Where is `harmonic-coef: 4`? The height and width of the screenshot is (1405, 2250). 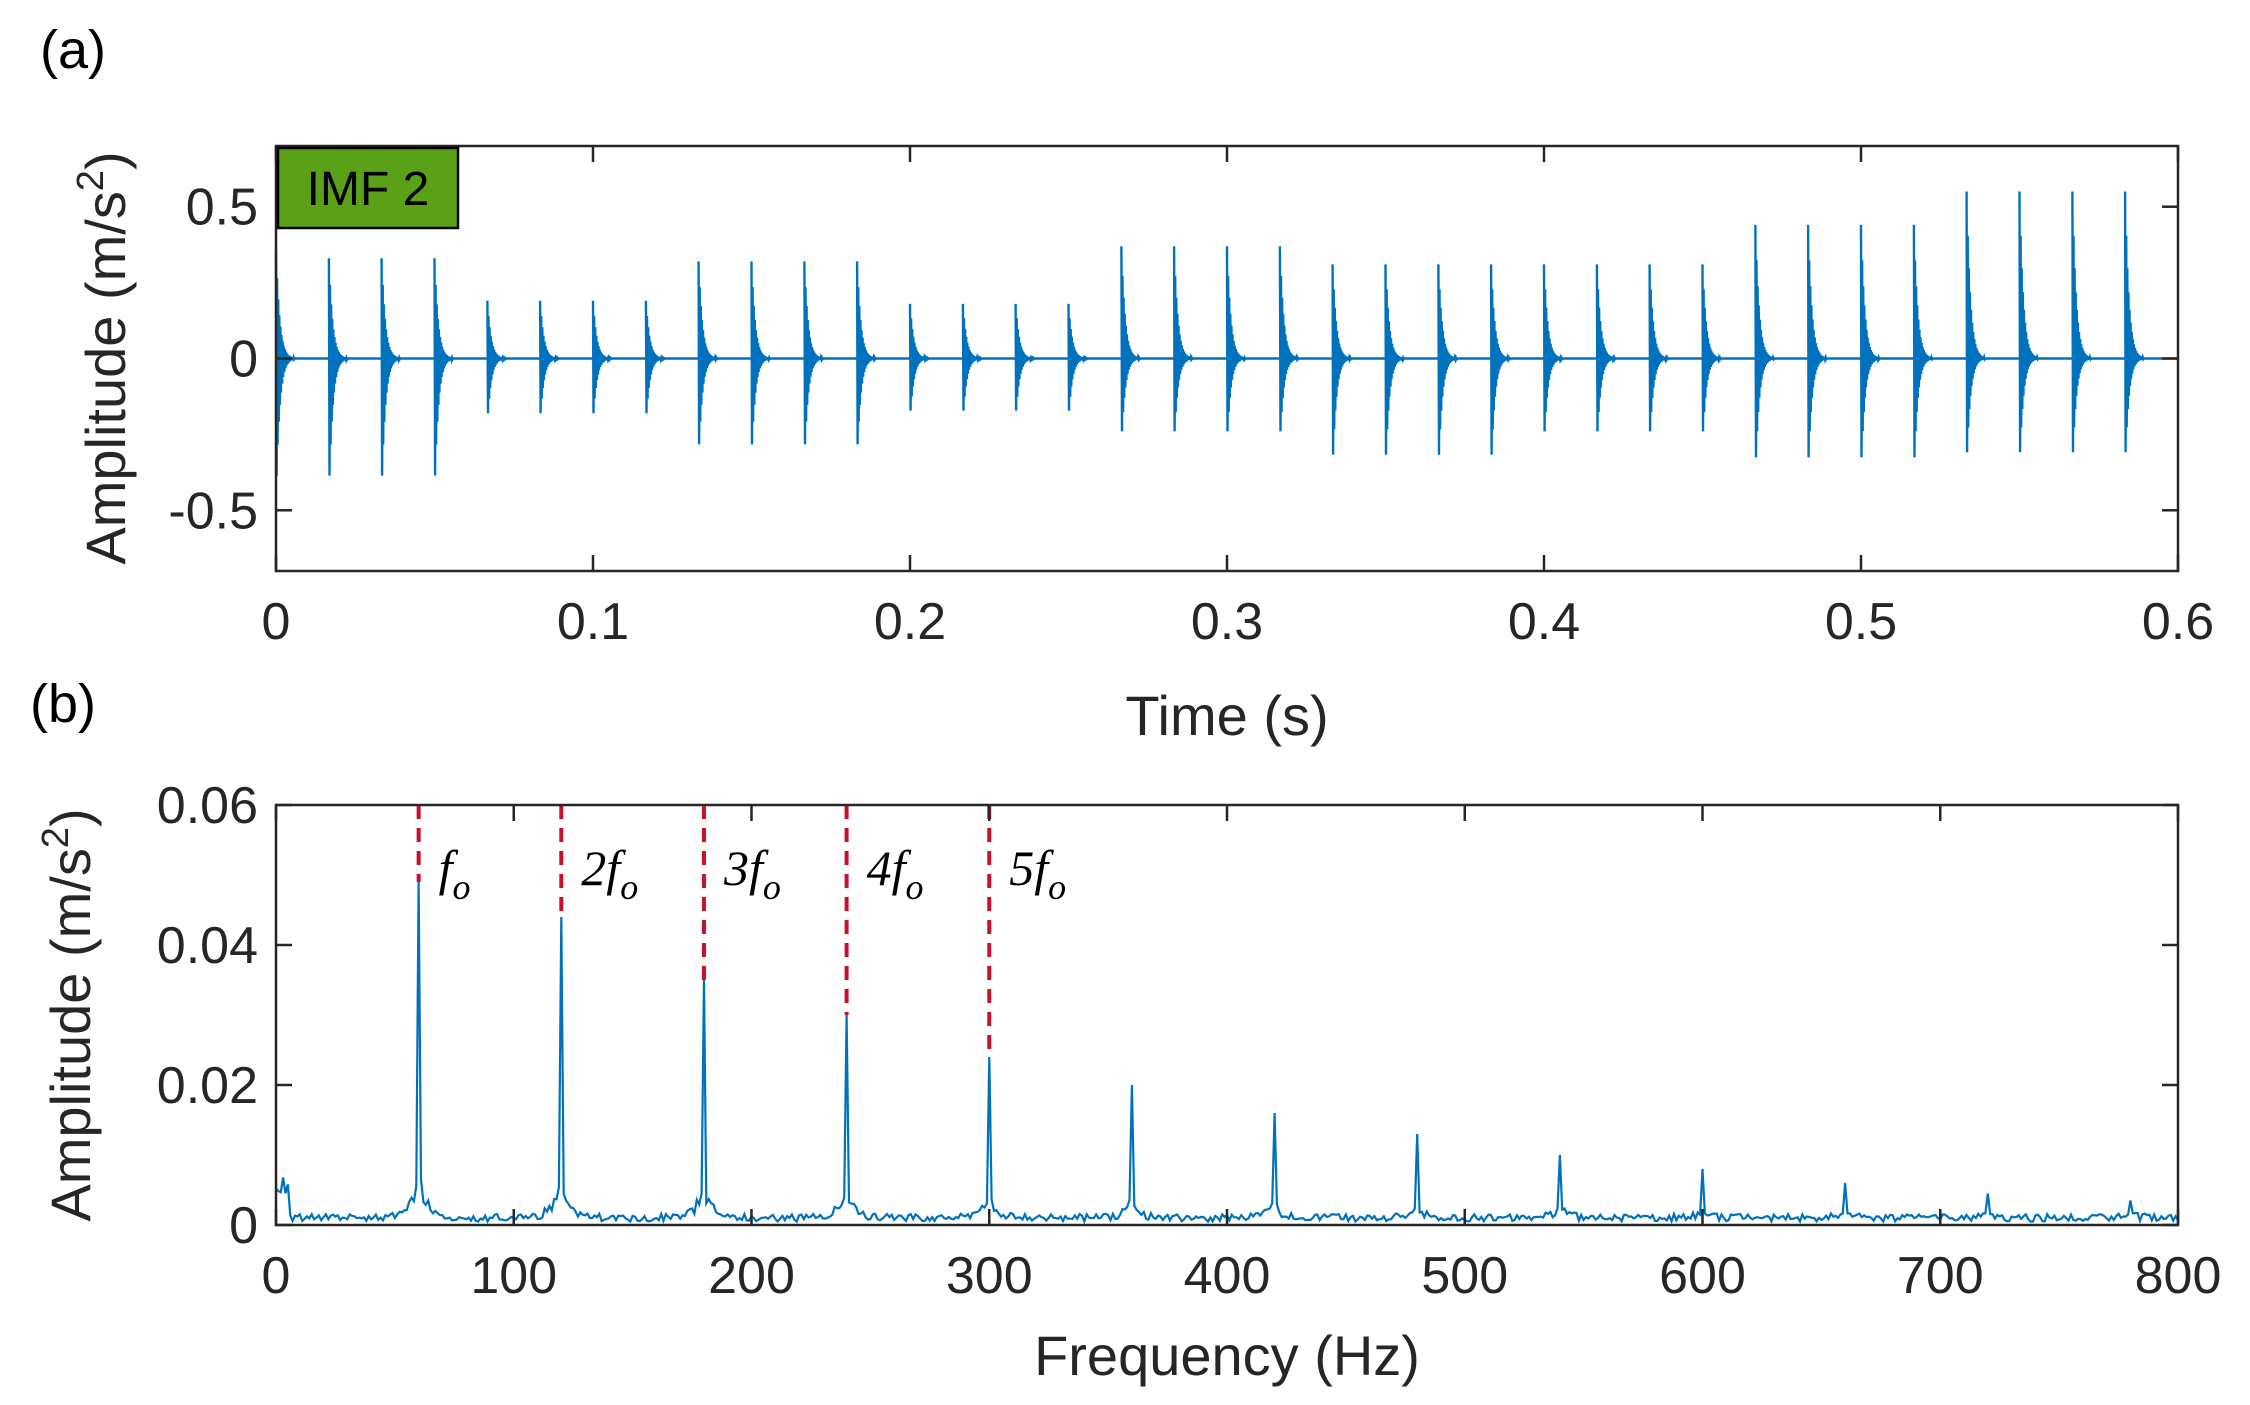
harmonic-coef: 4 is located at coordinates (879, 868).